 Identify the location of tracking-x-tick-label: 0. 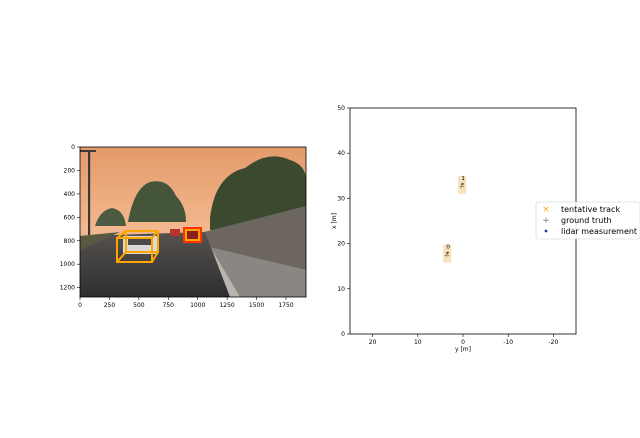
(463, 342).